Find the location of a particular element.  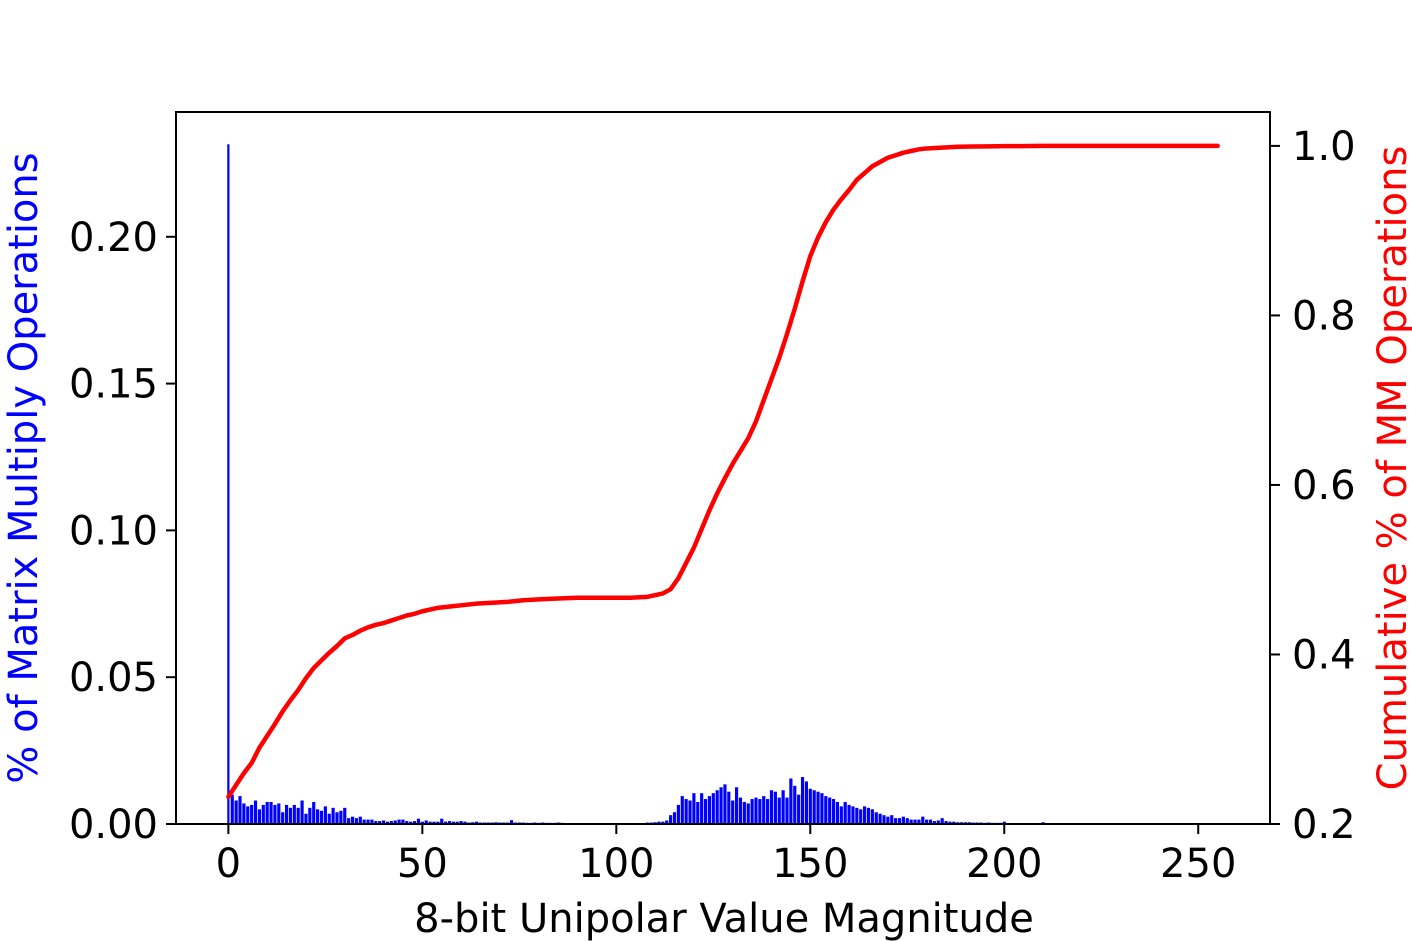

y2-tick-label: 1.0 is located at coordinates (1324, 147).